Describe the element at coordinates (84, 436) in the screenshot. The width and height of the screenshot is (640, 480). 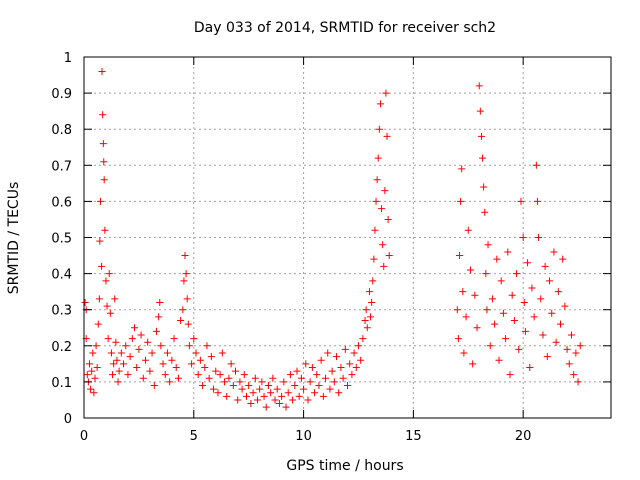
I see `x-tick-label: 0` at that location.